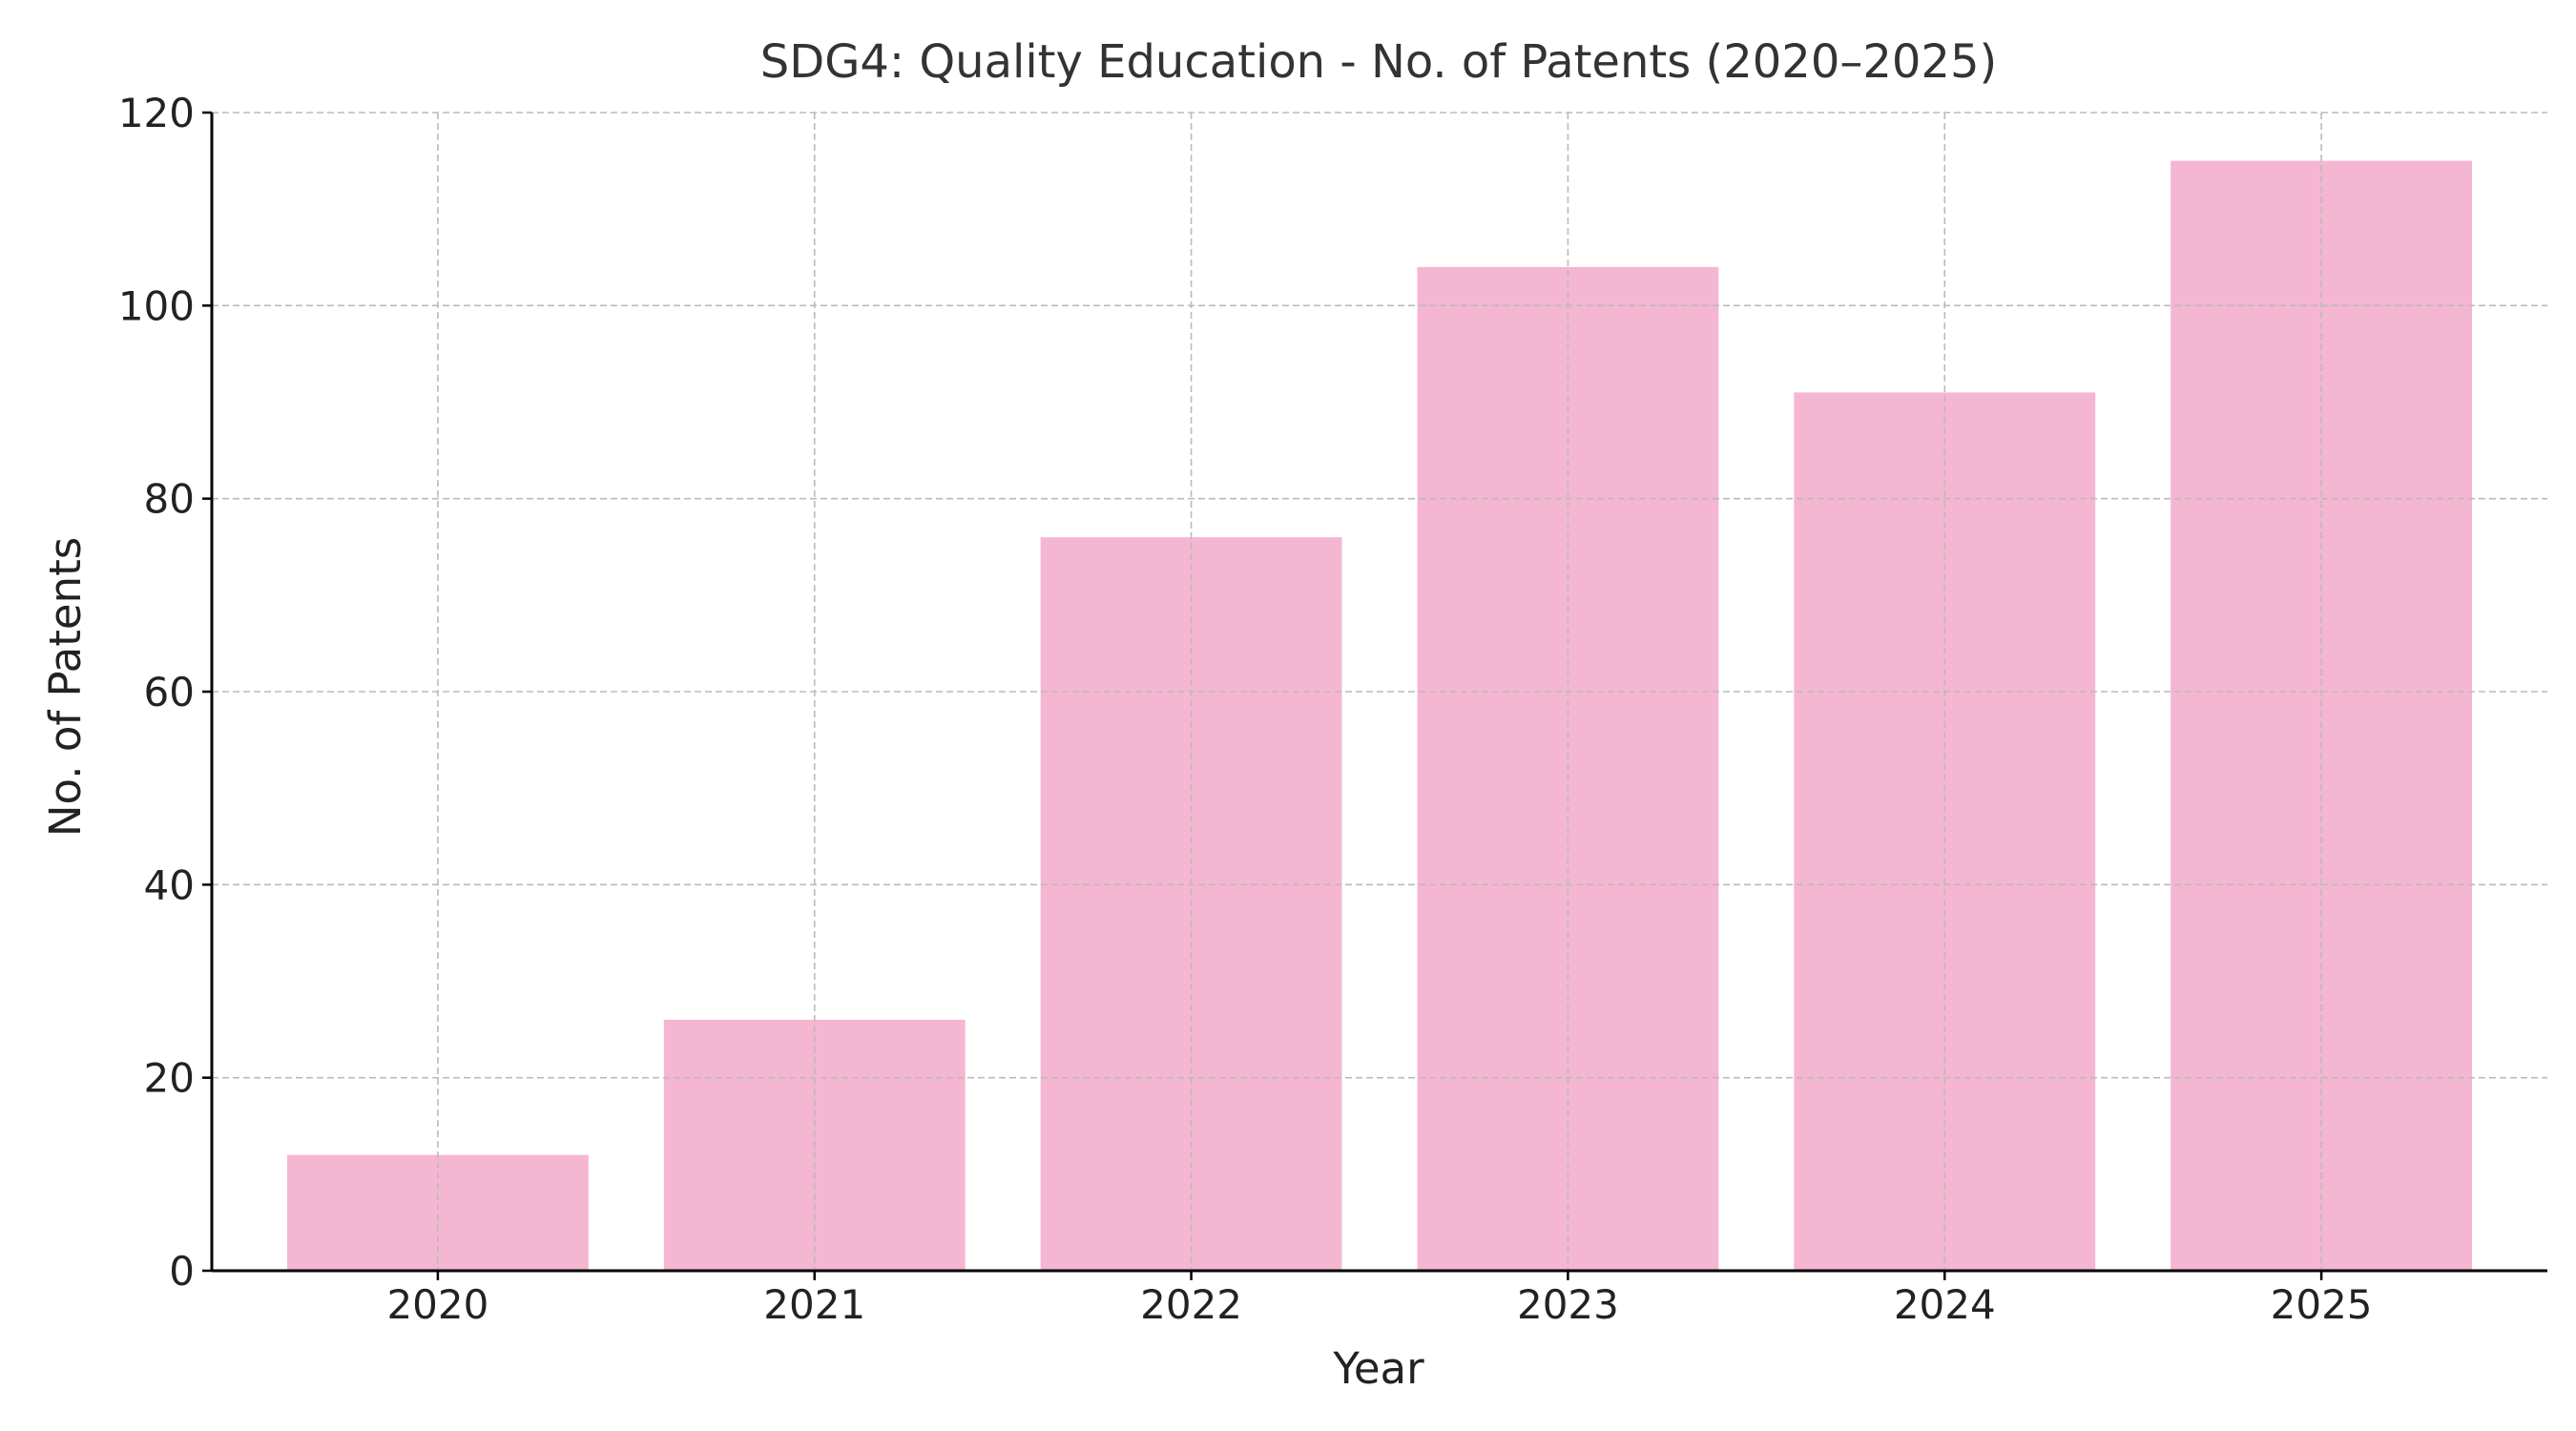  I want to click on y-tick-label-0: 0, so click(182, 1271).